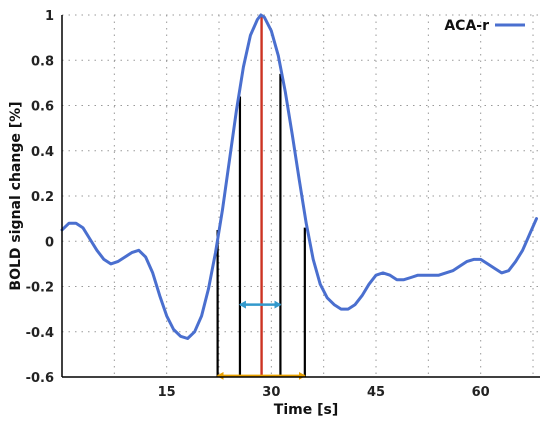 This screenshot has height=426, width=550. Describe the element at coordinates (306, 410) in the screenshot. I see `x-axis-label: Time [s]` at that location.